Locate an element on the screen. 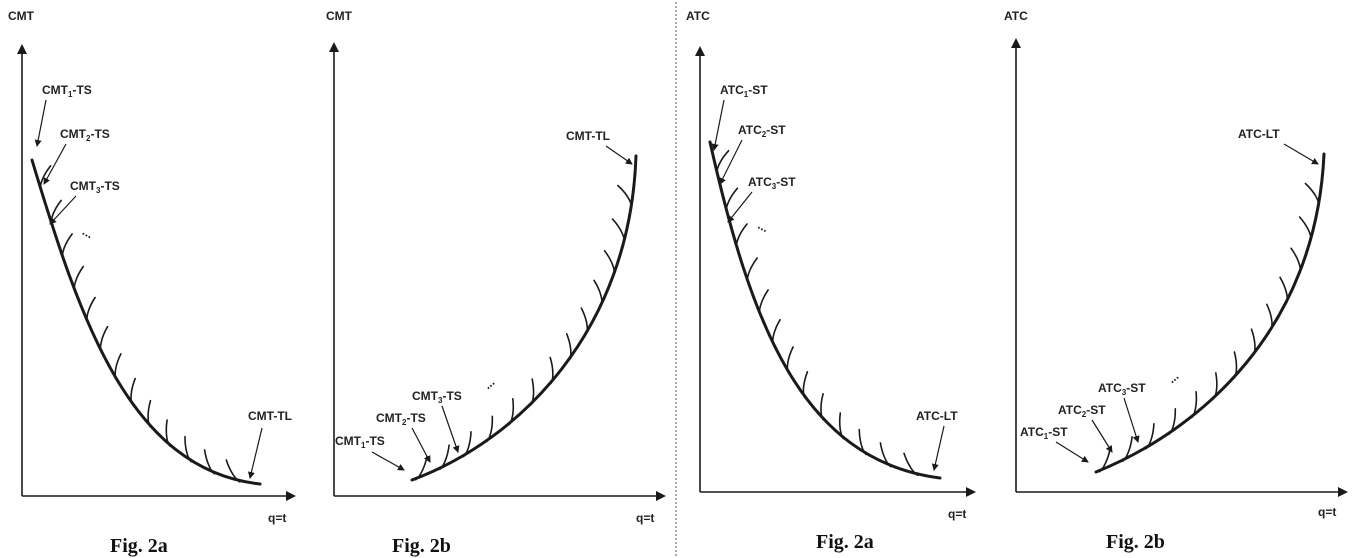 The image size is (1354, 558). short-run-label-3: ATC3-ST is located at coordinates (772, 183).